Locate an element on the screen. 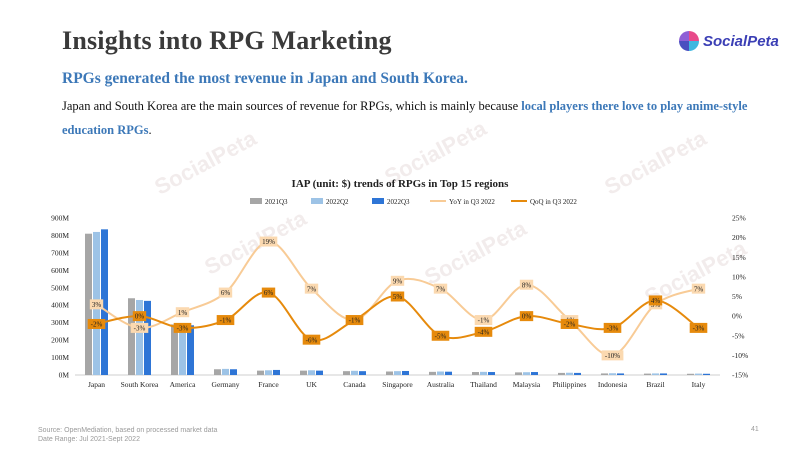 This screenshot has width=800, height=450. y-left-tick-label: 400M is located at coordinates (60, 305).